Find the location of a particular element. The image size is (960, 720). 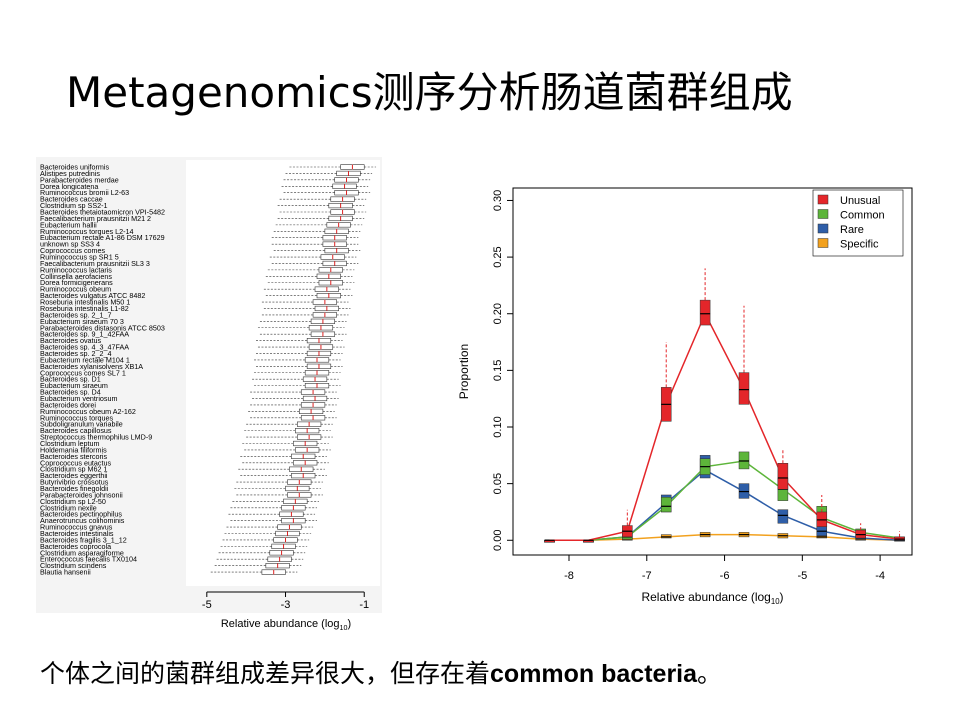

species-label: Bacteroides ovatus is located at coordinates (71, 340).